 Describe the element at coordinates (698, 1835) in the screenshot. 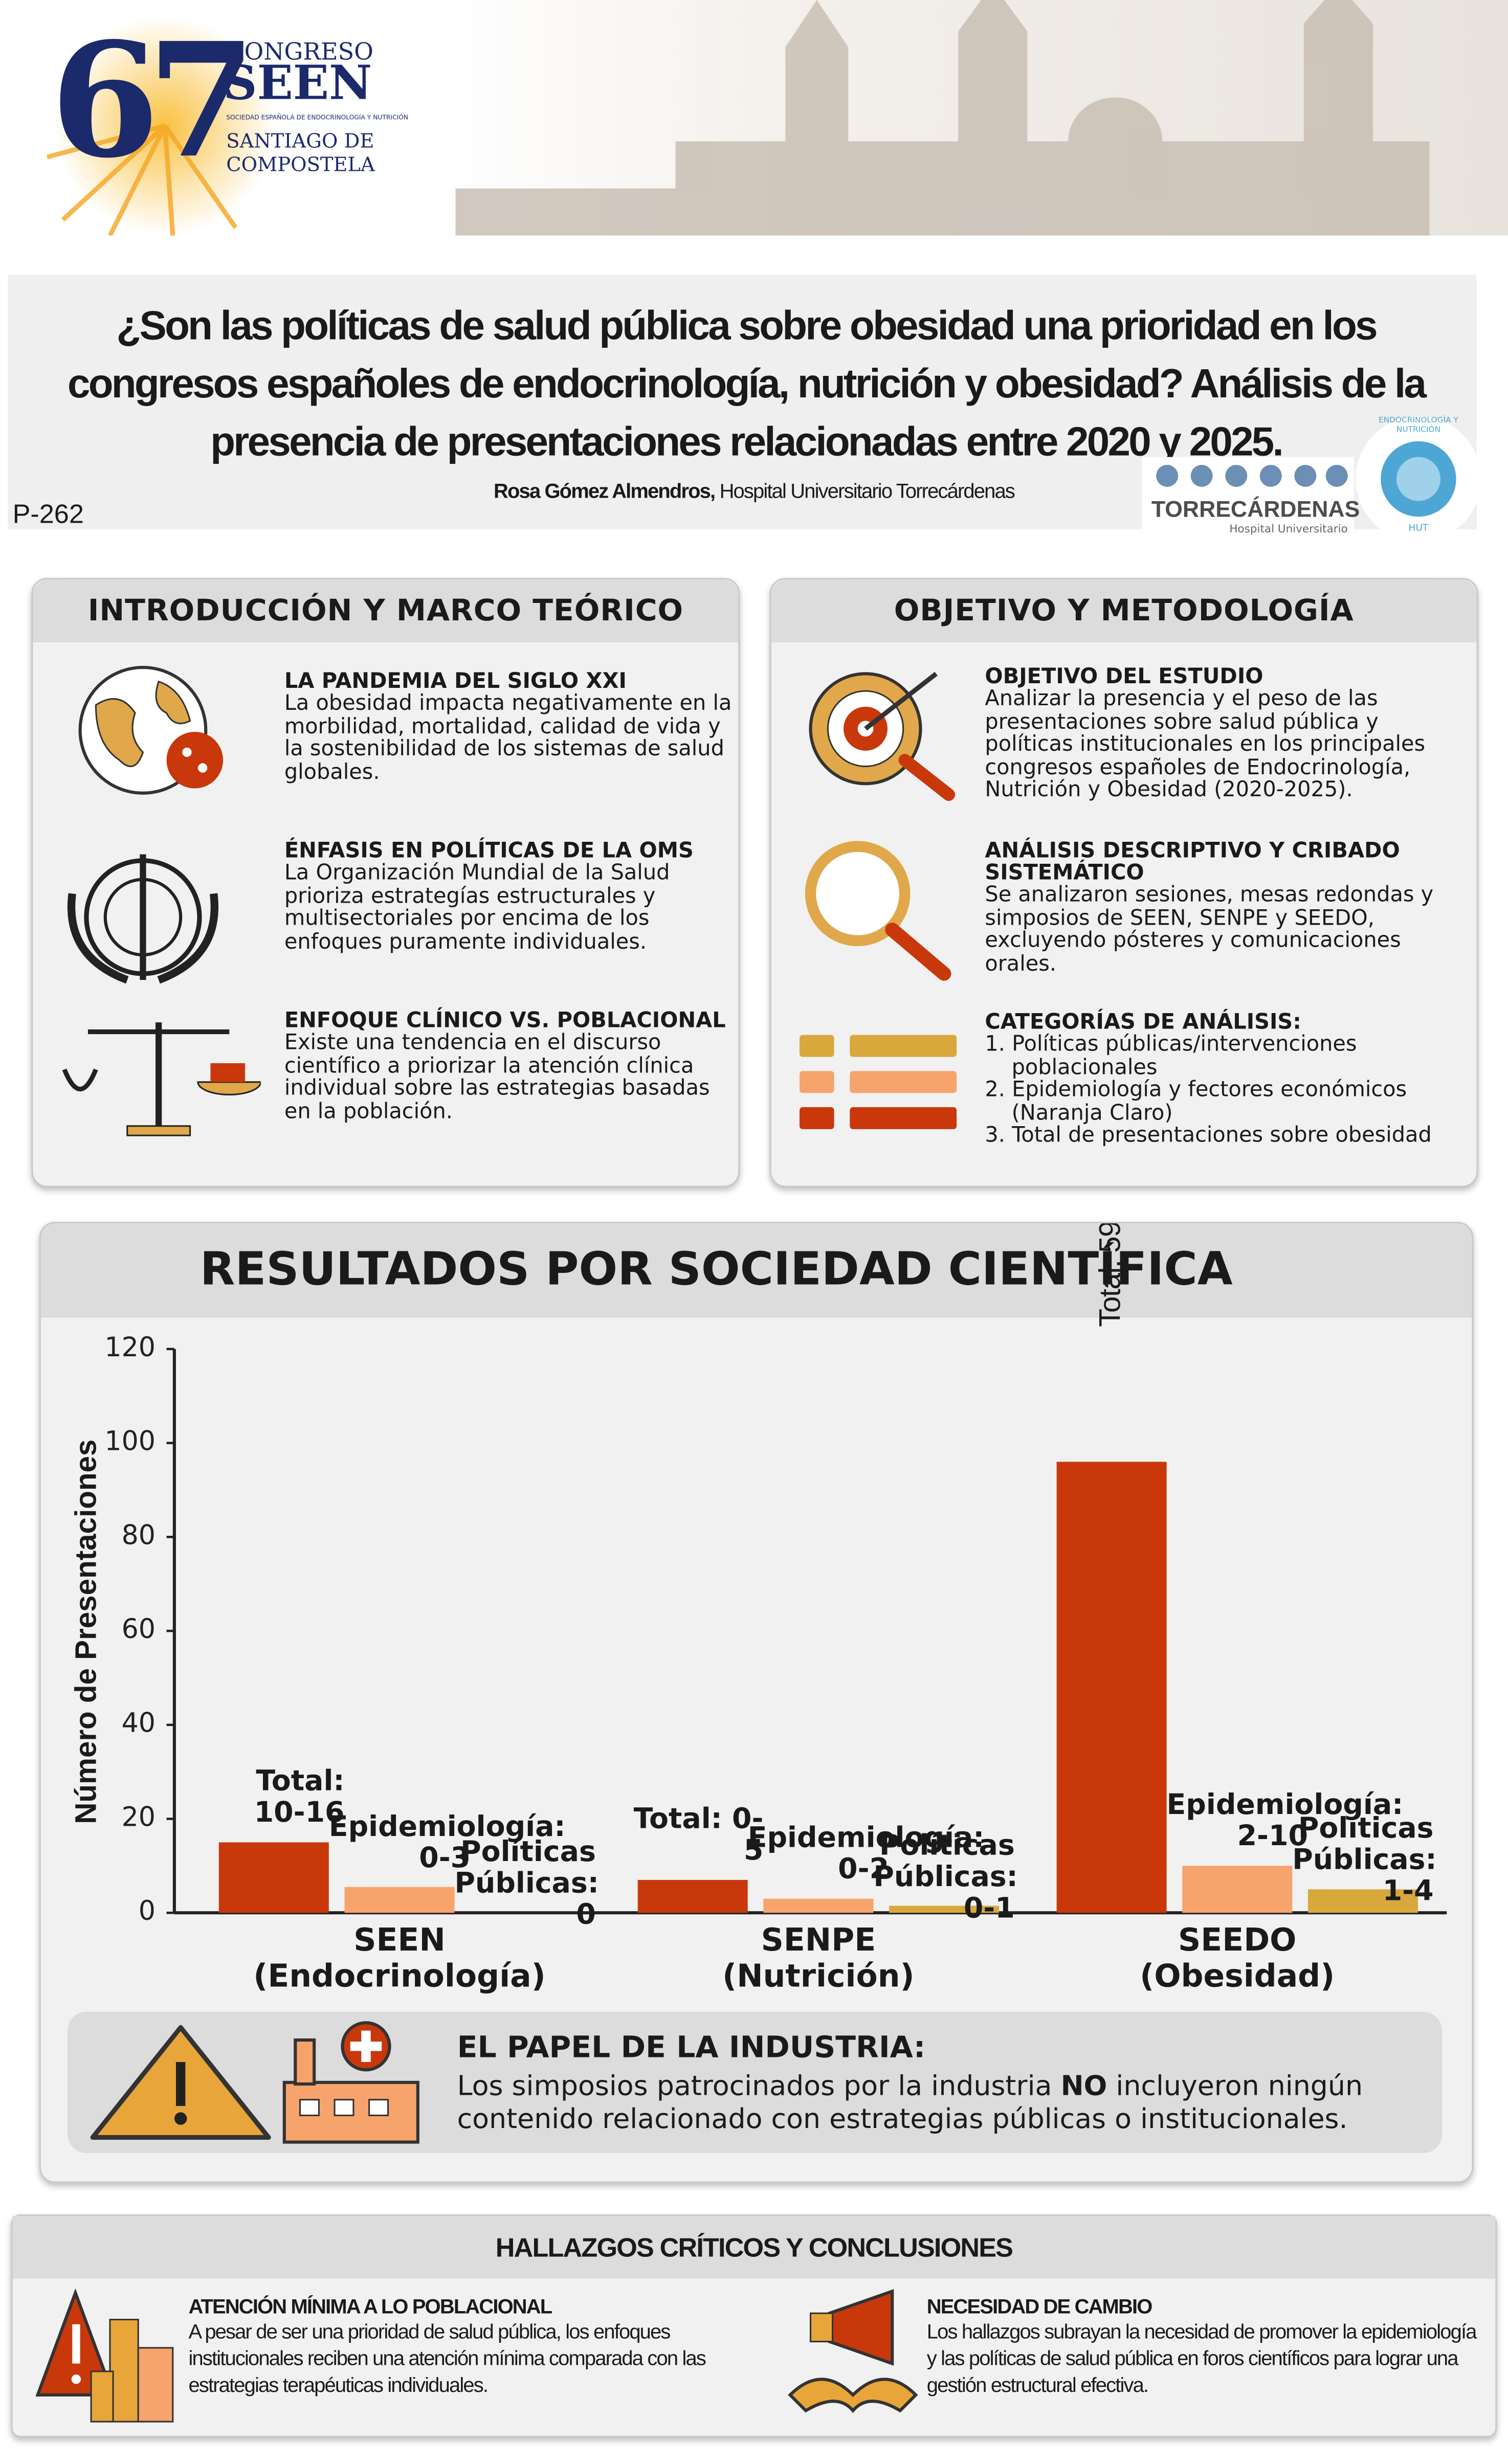

I see `bar-label: Total: 0-5` at that location.